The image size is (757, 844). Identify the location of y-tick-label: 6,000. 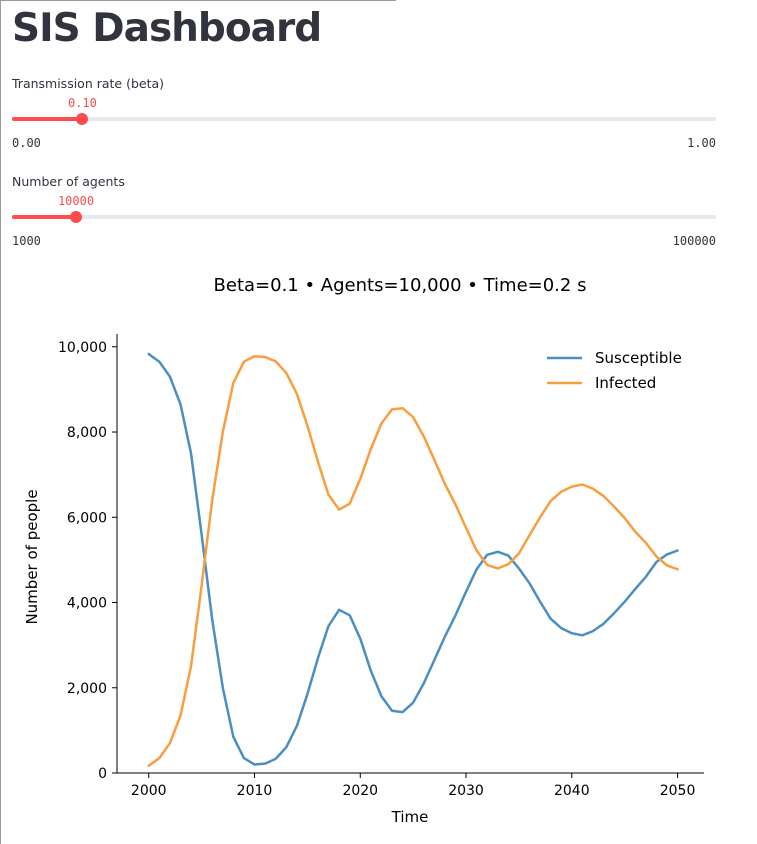
(87, 518).